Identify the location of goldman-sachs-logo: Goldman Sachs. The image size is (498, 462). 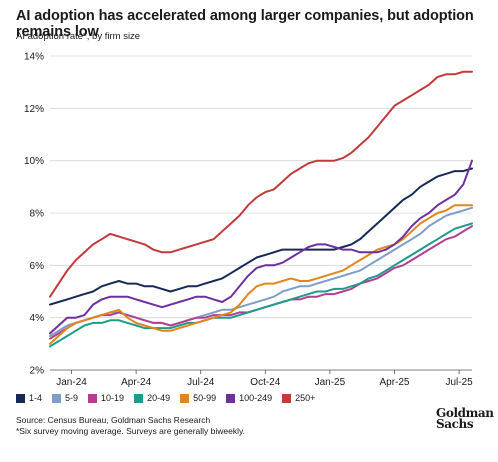
(465, 418).